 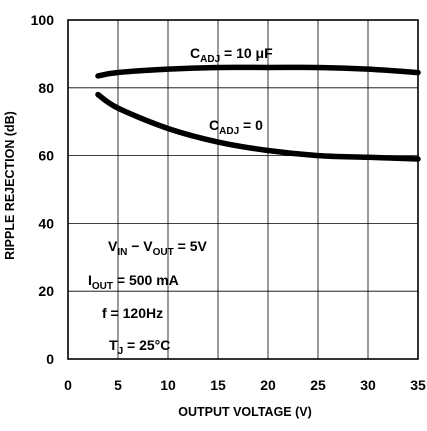 I want to click on condition-text: TJ = 25°C, so click(x=139, y=347).